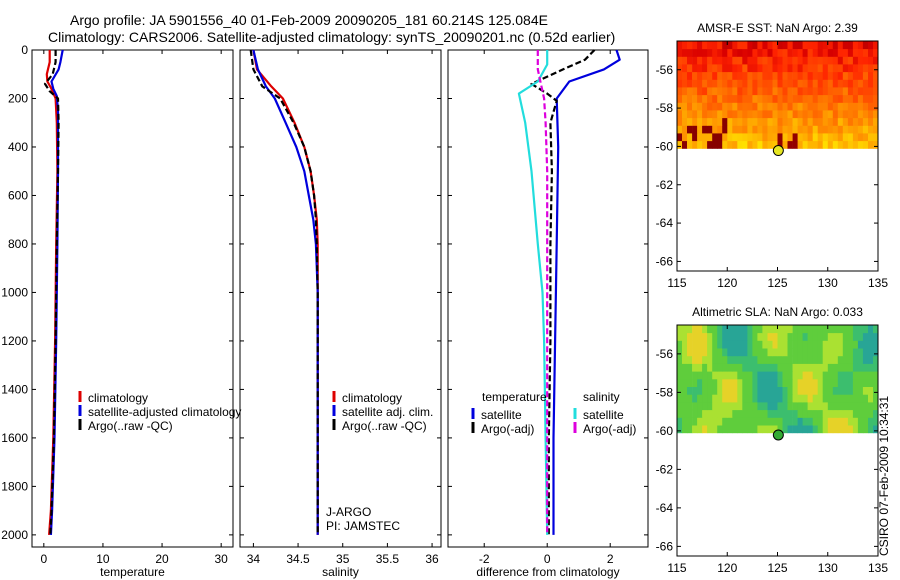 Image resolution: width=900 pixels, height=580 pixels. Describe the element at coordinates (563, 292) in the screenshot. I see `difference-series-black` at that location.